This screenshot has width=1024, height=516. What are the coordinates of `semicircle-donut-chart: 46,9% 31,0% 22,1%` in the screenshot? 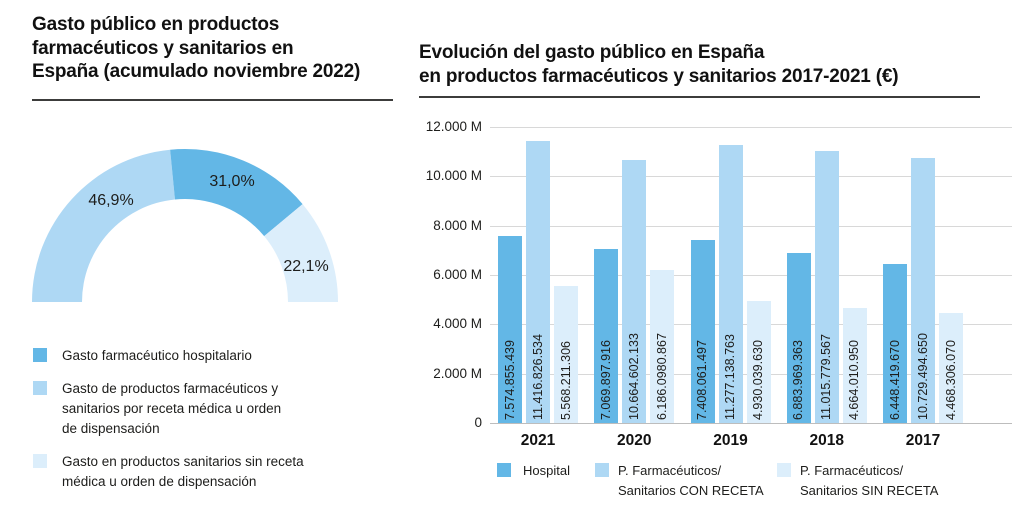 It's located at (185, 226).